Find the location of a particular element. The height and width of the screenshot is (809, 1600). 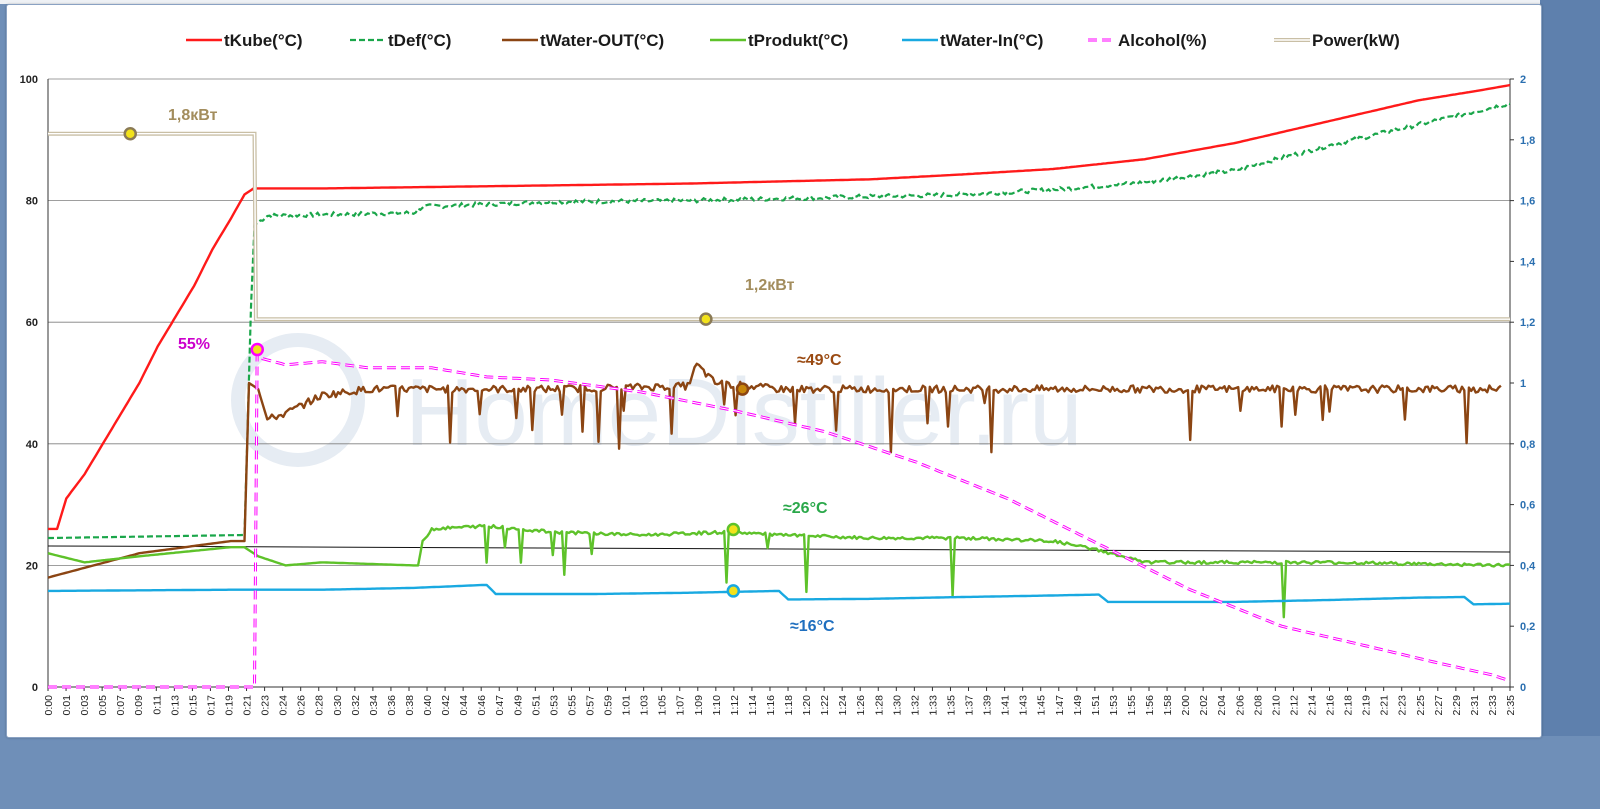

legend-item-twater-out-c: tWater-OUT(°C) is located at coordinates (583, 40).